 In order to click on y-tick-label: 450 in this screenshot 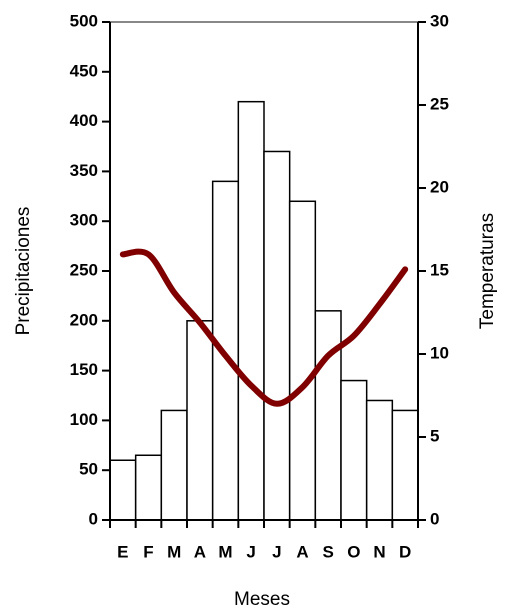, I will do `click(84, 70)`.